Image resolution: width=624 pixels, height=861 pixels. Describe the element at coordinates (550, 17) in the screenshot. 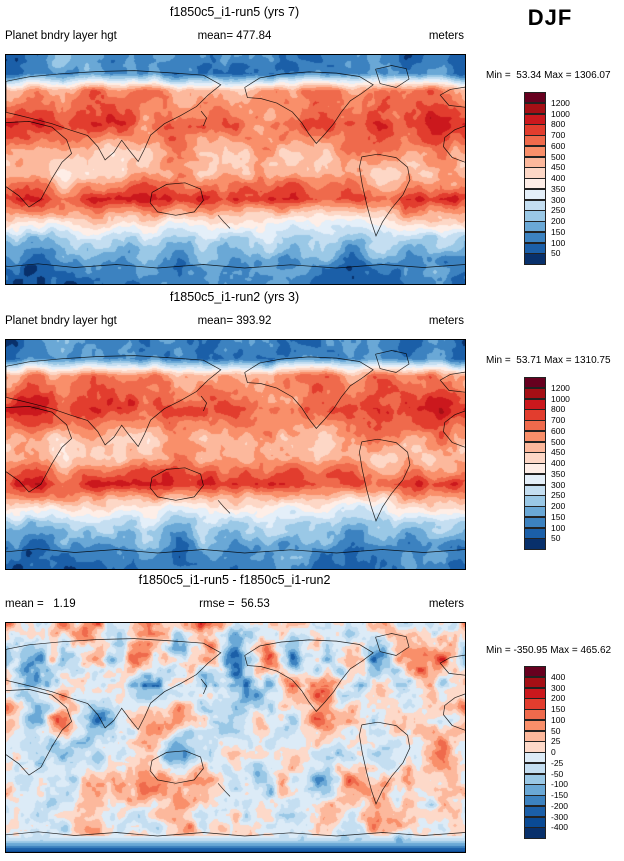

I see `season-label: DJF` at that location.